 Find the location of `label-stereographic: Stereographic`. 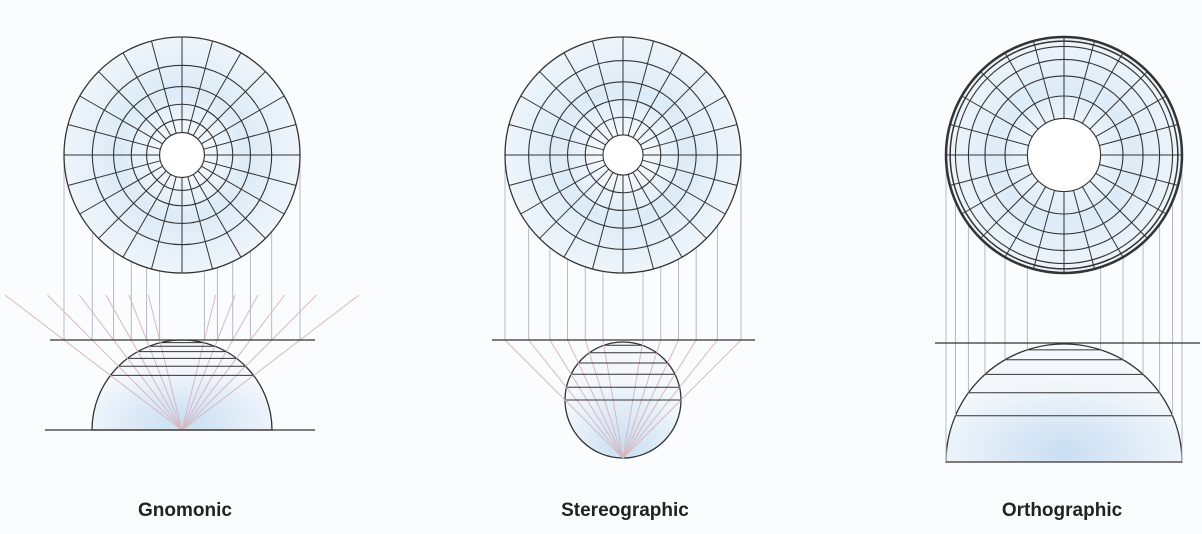

label-stereographic: Stereographic is located at coordinates (625, 510).